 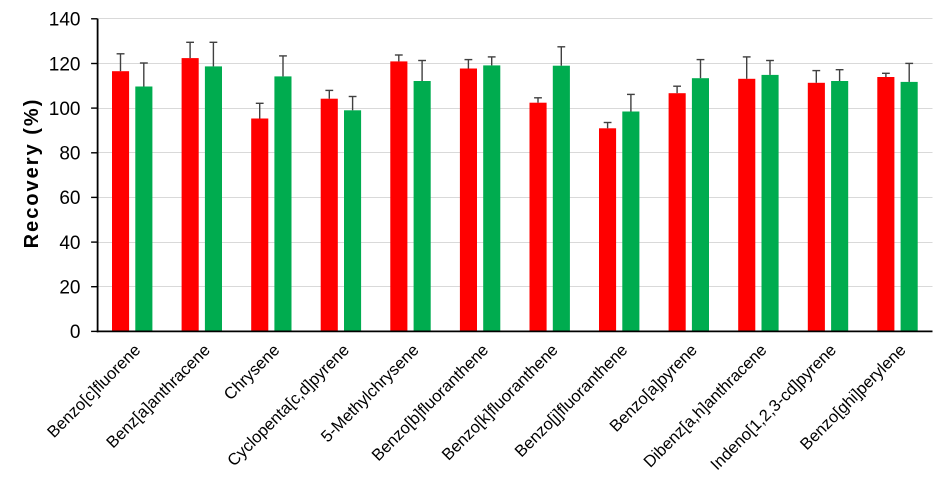 I want to click on svg-text: Recovery (%), so click(x=32, y=173).